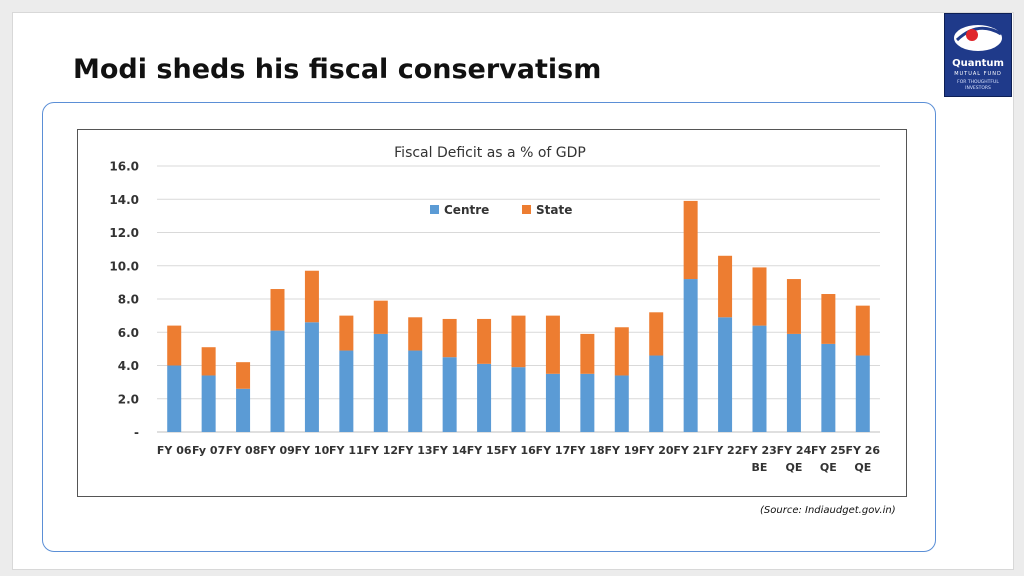 The image size is (1024, 576). Describe the element at coordinates (124, 266) in the screenshot. I see `y-tick-label: 10.0` at that location.